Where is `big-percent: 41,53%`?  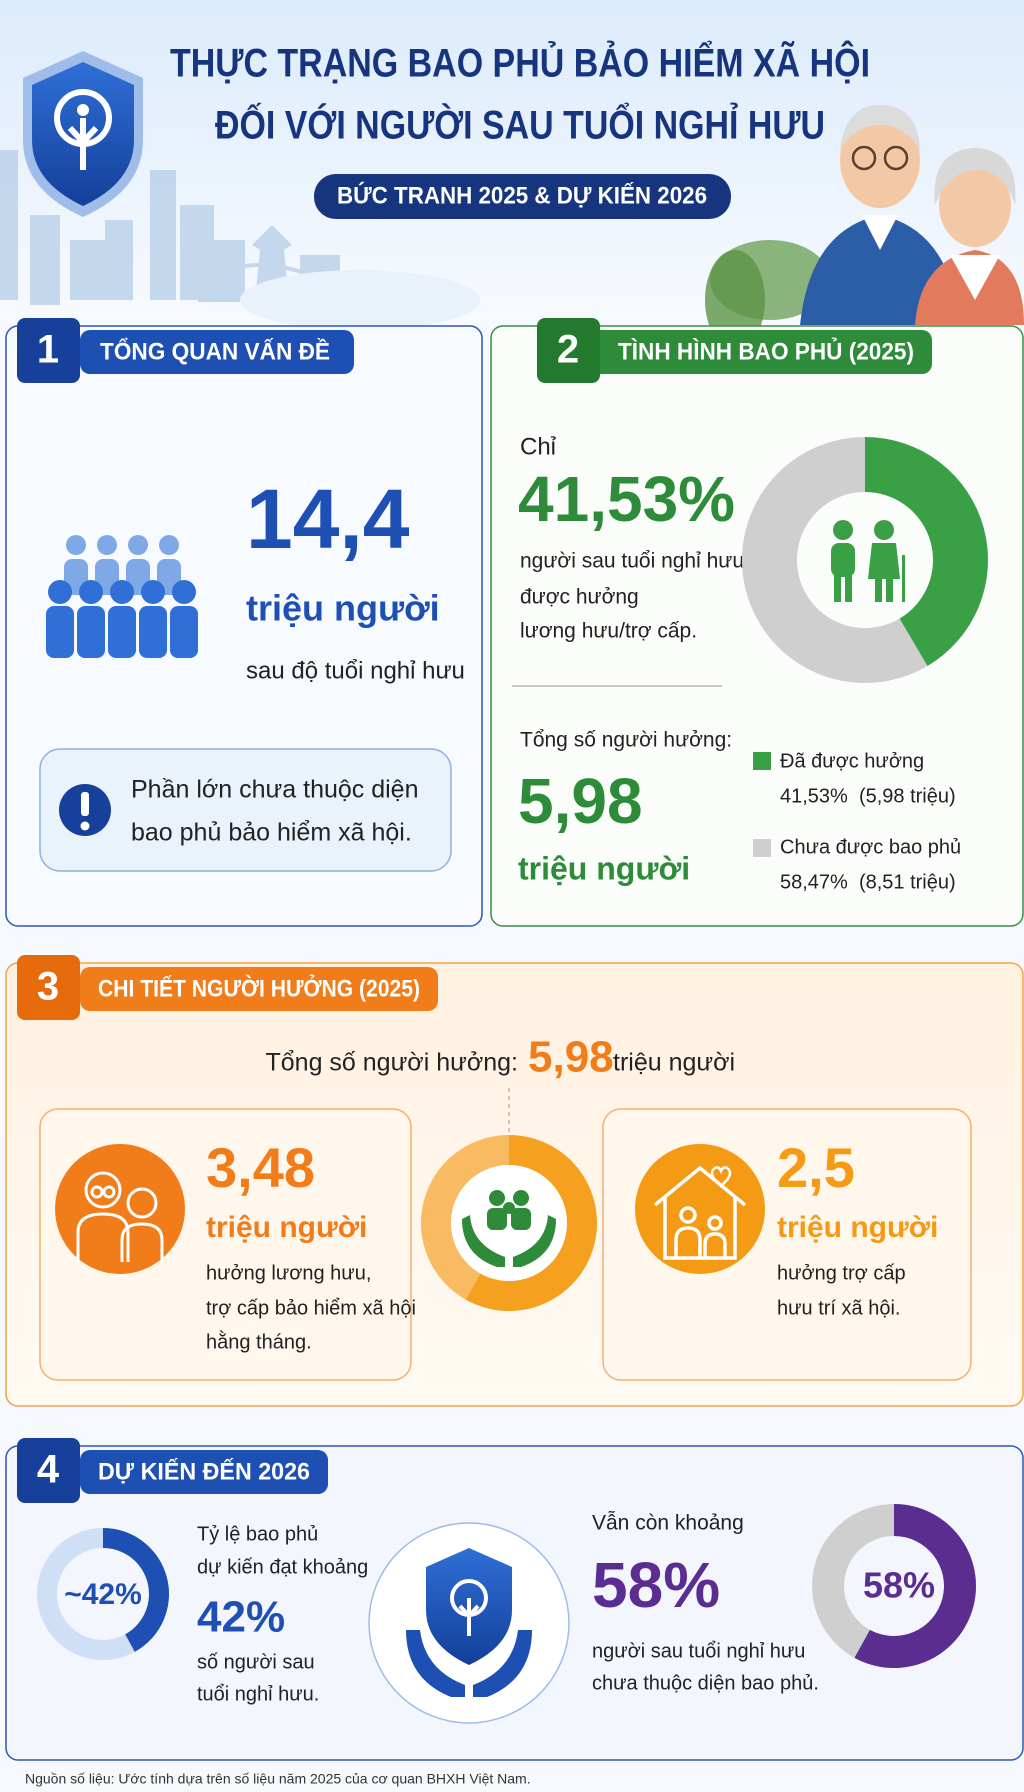 big-percent: 41,53% is located at coordinates (626, 499).